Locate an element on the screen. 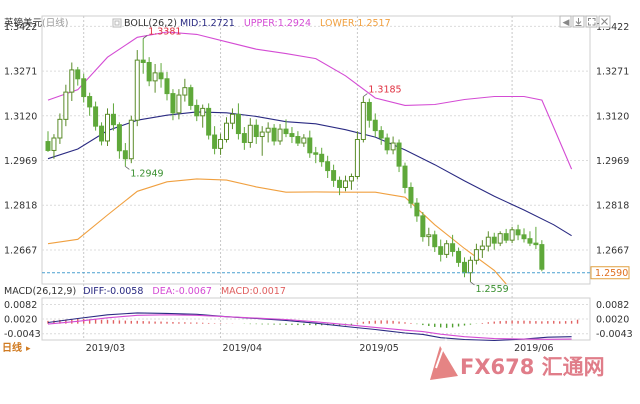  price-axis-left: 1.3422 1.3271 1.3120 1.2969 1.2818 1.2667 is located at coordinates (20, 139).